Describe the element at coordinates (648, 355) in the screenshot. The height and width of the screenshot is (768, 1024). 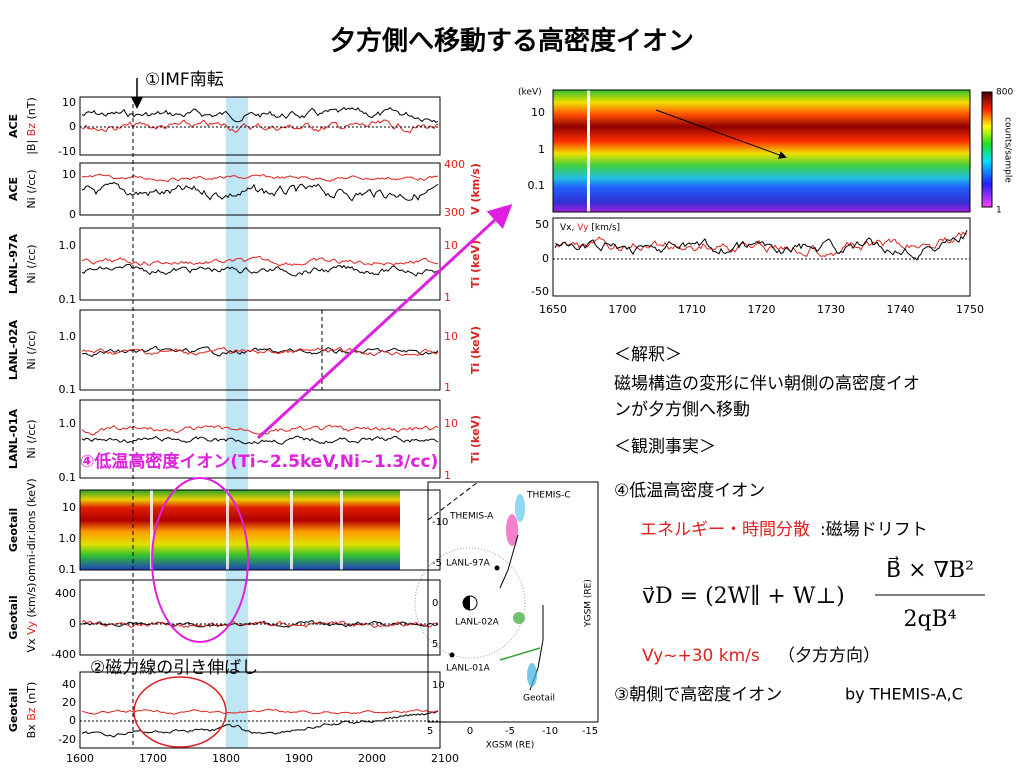
I see `heading: ＜解釈＞` at that location.